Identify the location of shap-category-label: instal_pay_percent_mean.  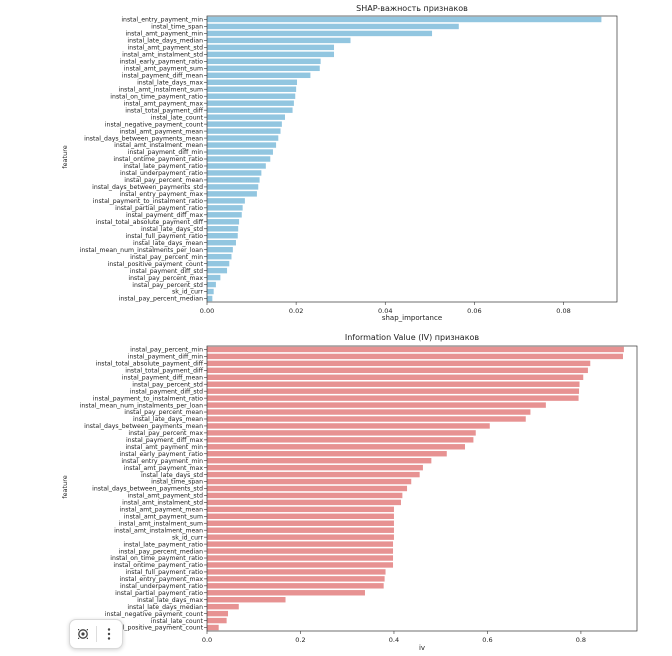
(163, 180).